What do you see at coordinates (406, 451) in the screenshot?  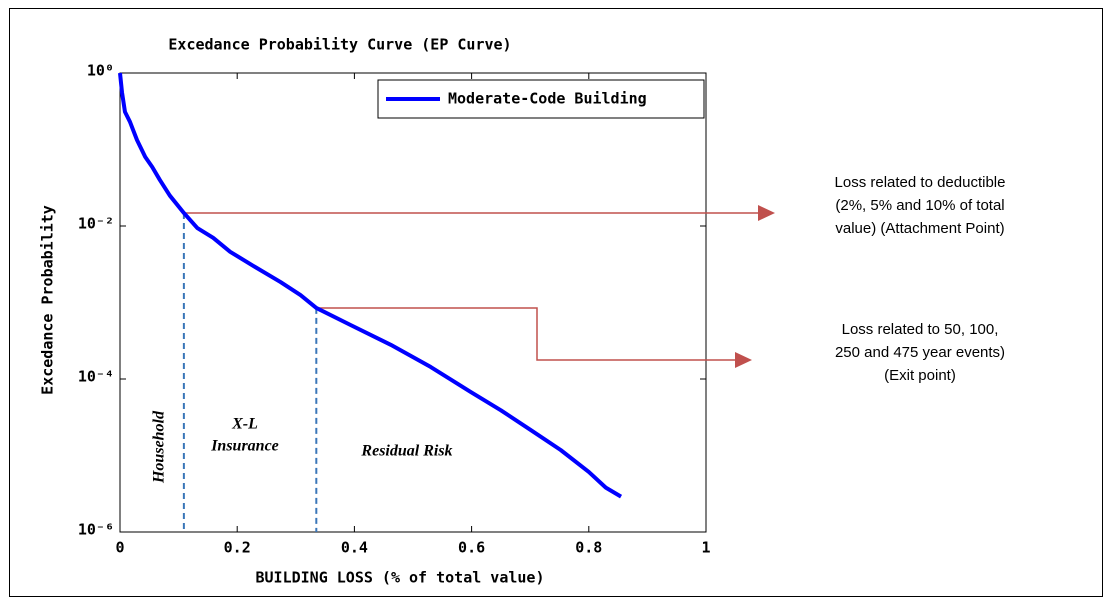 I see `region-label: Residual Risk` at bounding box center [406, 451].